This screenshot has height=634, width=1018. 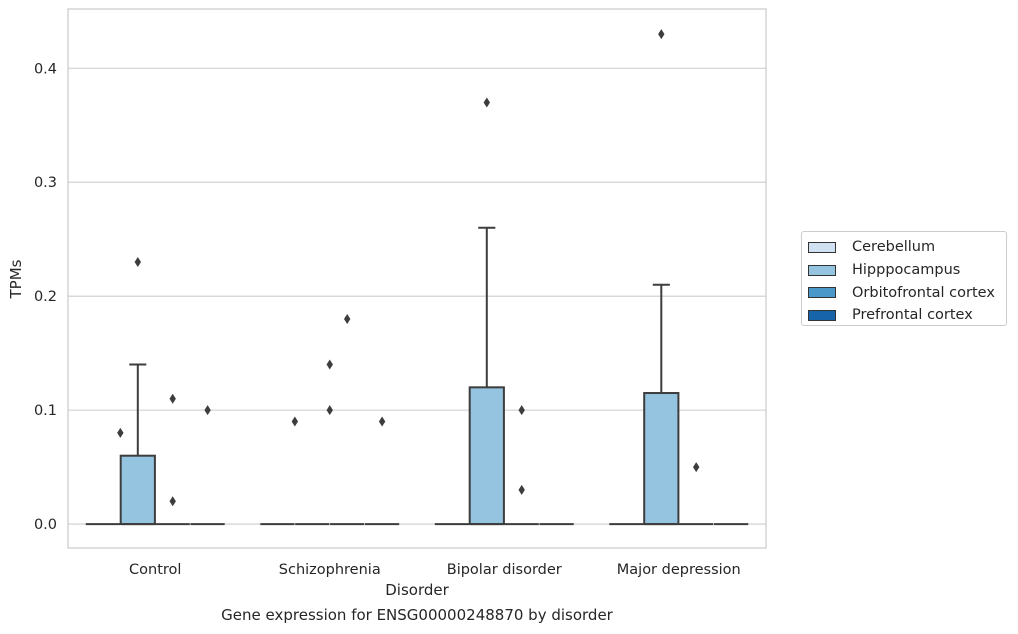 I want to click on legend-item: Hipppocampus, so click(x=907, y=270).